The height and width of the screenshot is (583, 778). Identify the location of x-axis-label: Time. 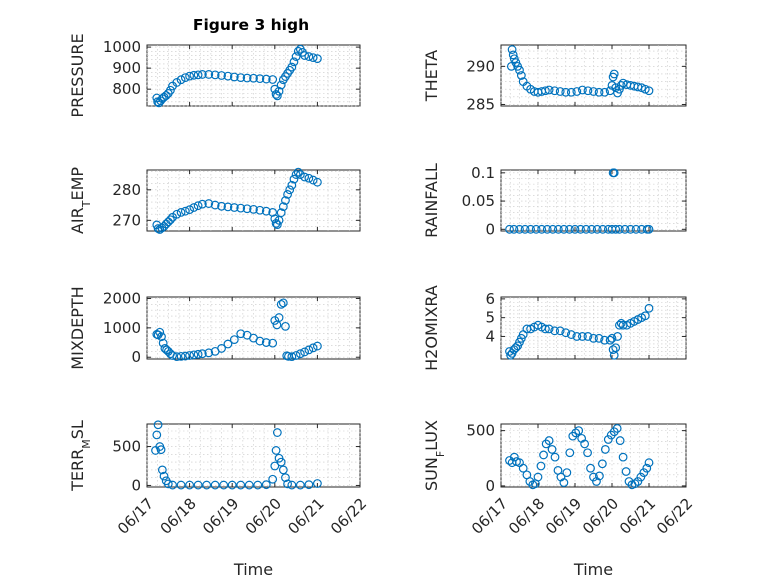
(593, 569).